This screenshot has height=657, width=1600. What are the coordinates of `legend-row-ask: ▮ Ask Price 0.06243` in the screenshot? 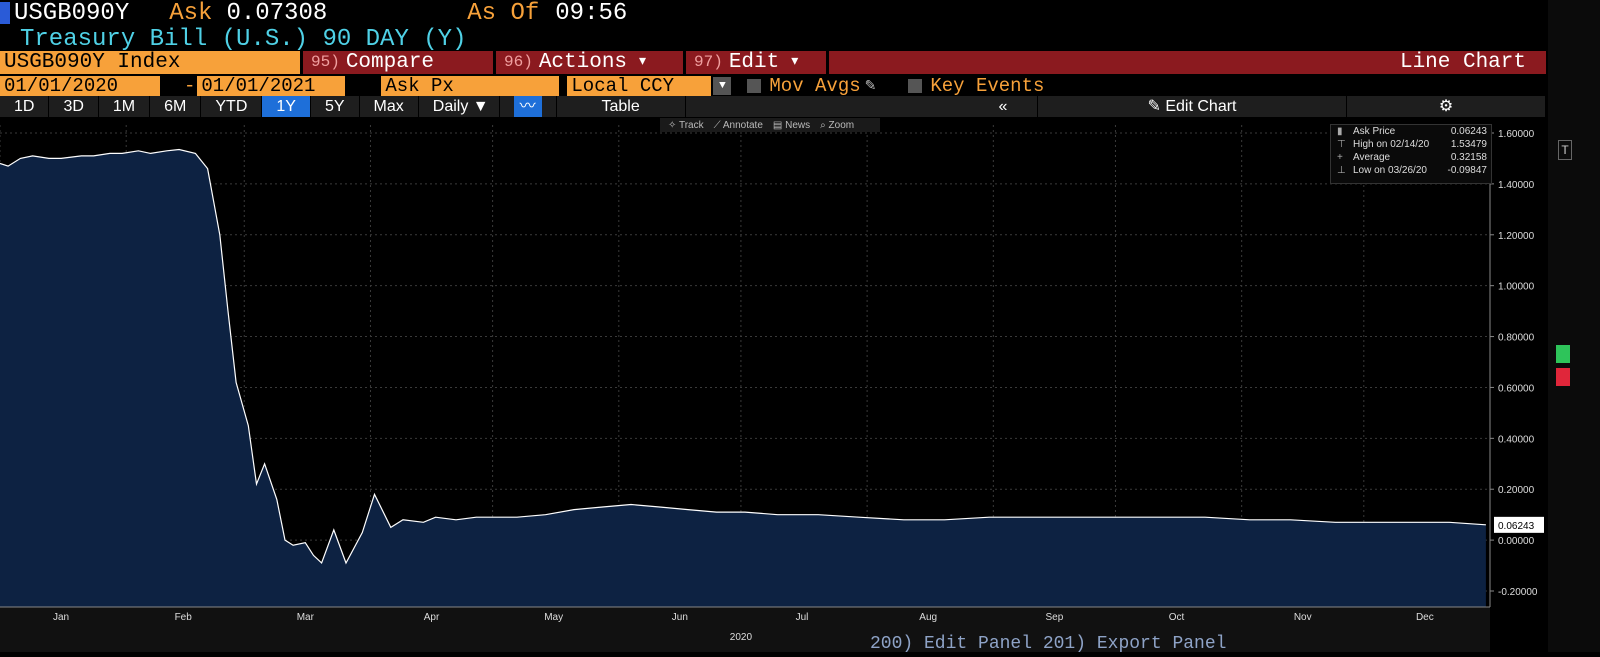 It's located at (1411, 131).